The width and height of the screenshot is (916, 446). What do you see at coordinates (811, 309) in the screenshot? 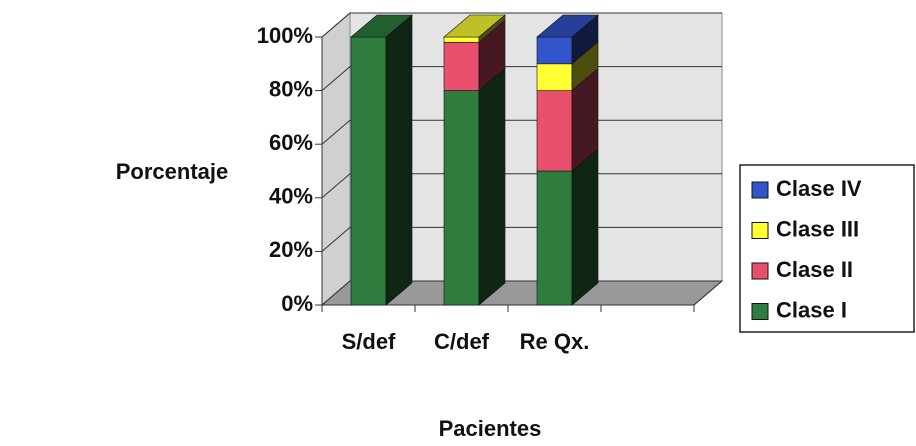
I see `legend-label: Clase I` at bounding box center [811, 309].